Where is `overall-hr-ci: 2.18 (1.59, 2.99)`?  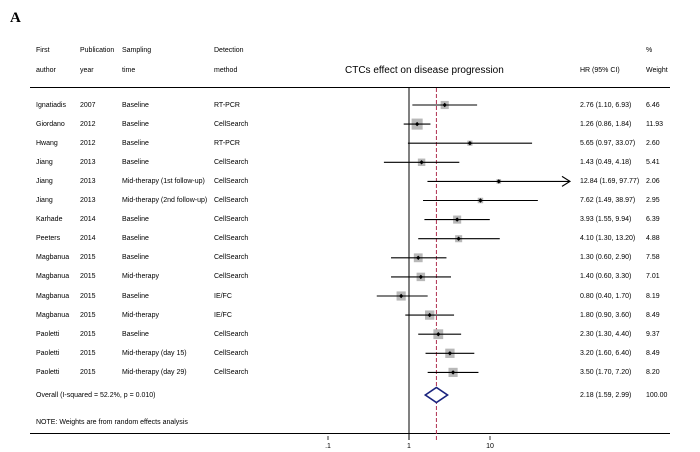
overall-hr-ci: 2.18 (1.59, 2.99) is located at coordinates (606, 395).